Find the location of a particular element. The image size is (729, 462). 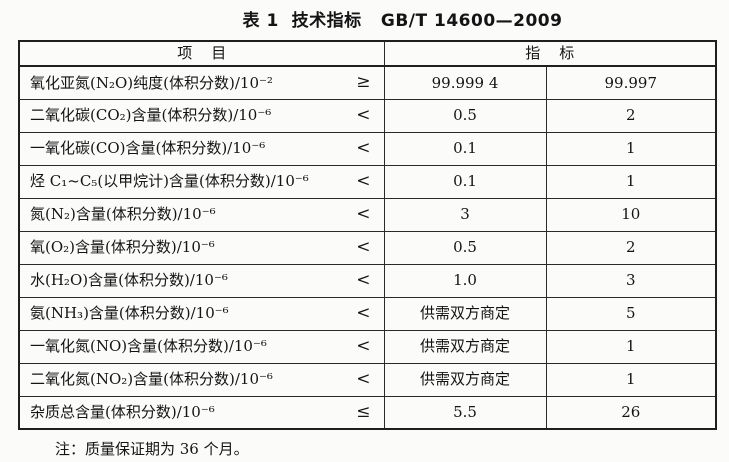

row-value-1: 5.5 is located at coordinates (465, 412).